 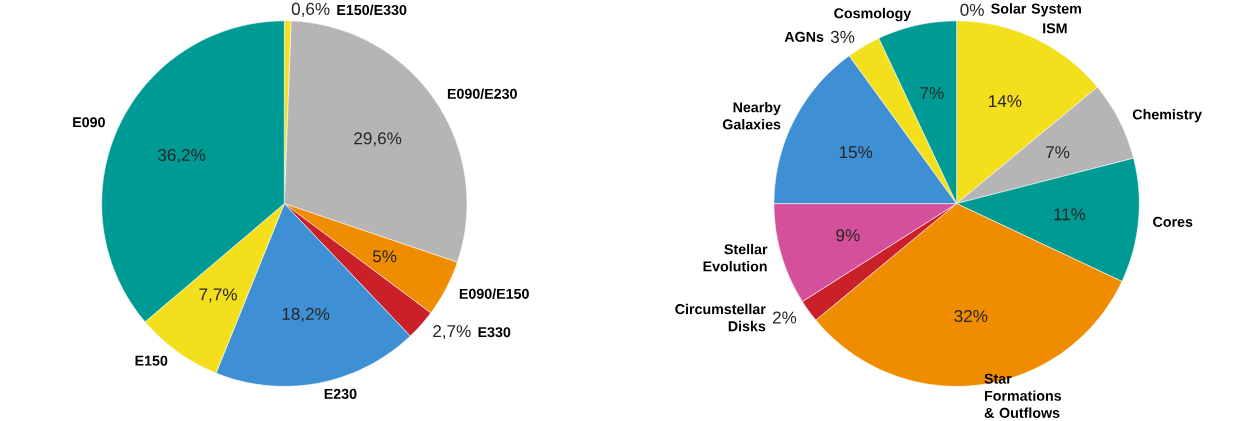 What do you see at coordinates (1005, 101) in the screenshot?
I see `data-label: 14%` at bounding box center [1005, 101].